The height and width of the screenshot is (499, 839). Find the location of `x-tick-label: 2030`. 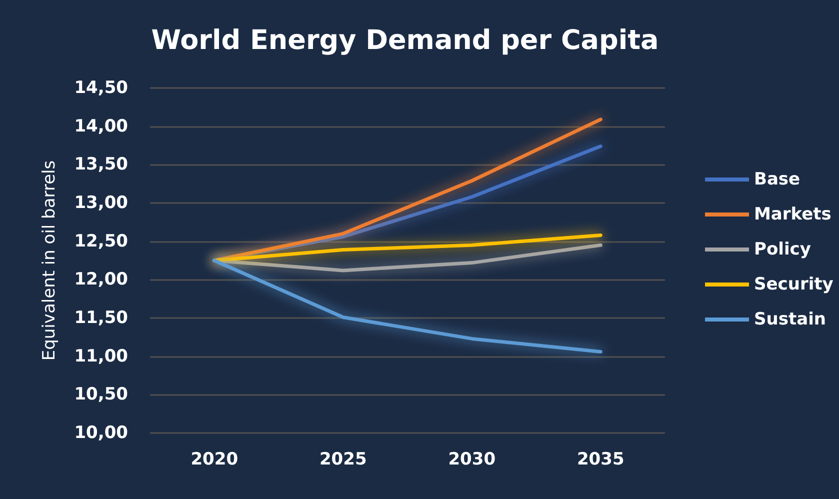

x-tick-label: 2030 is located at coordinates (472, 460).